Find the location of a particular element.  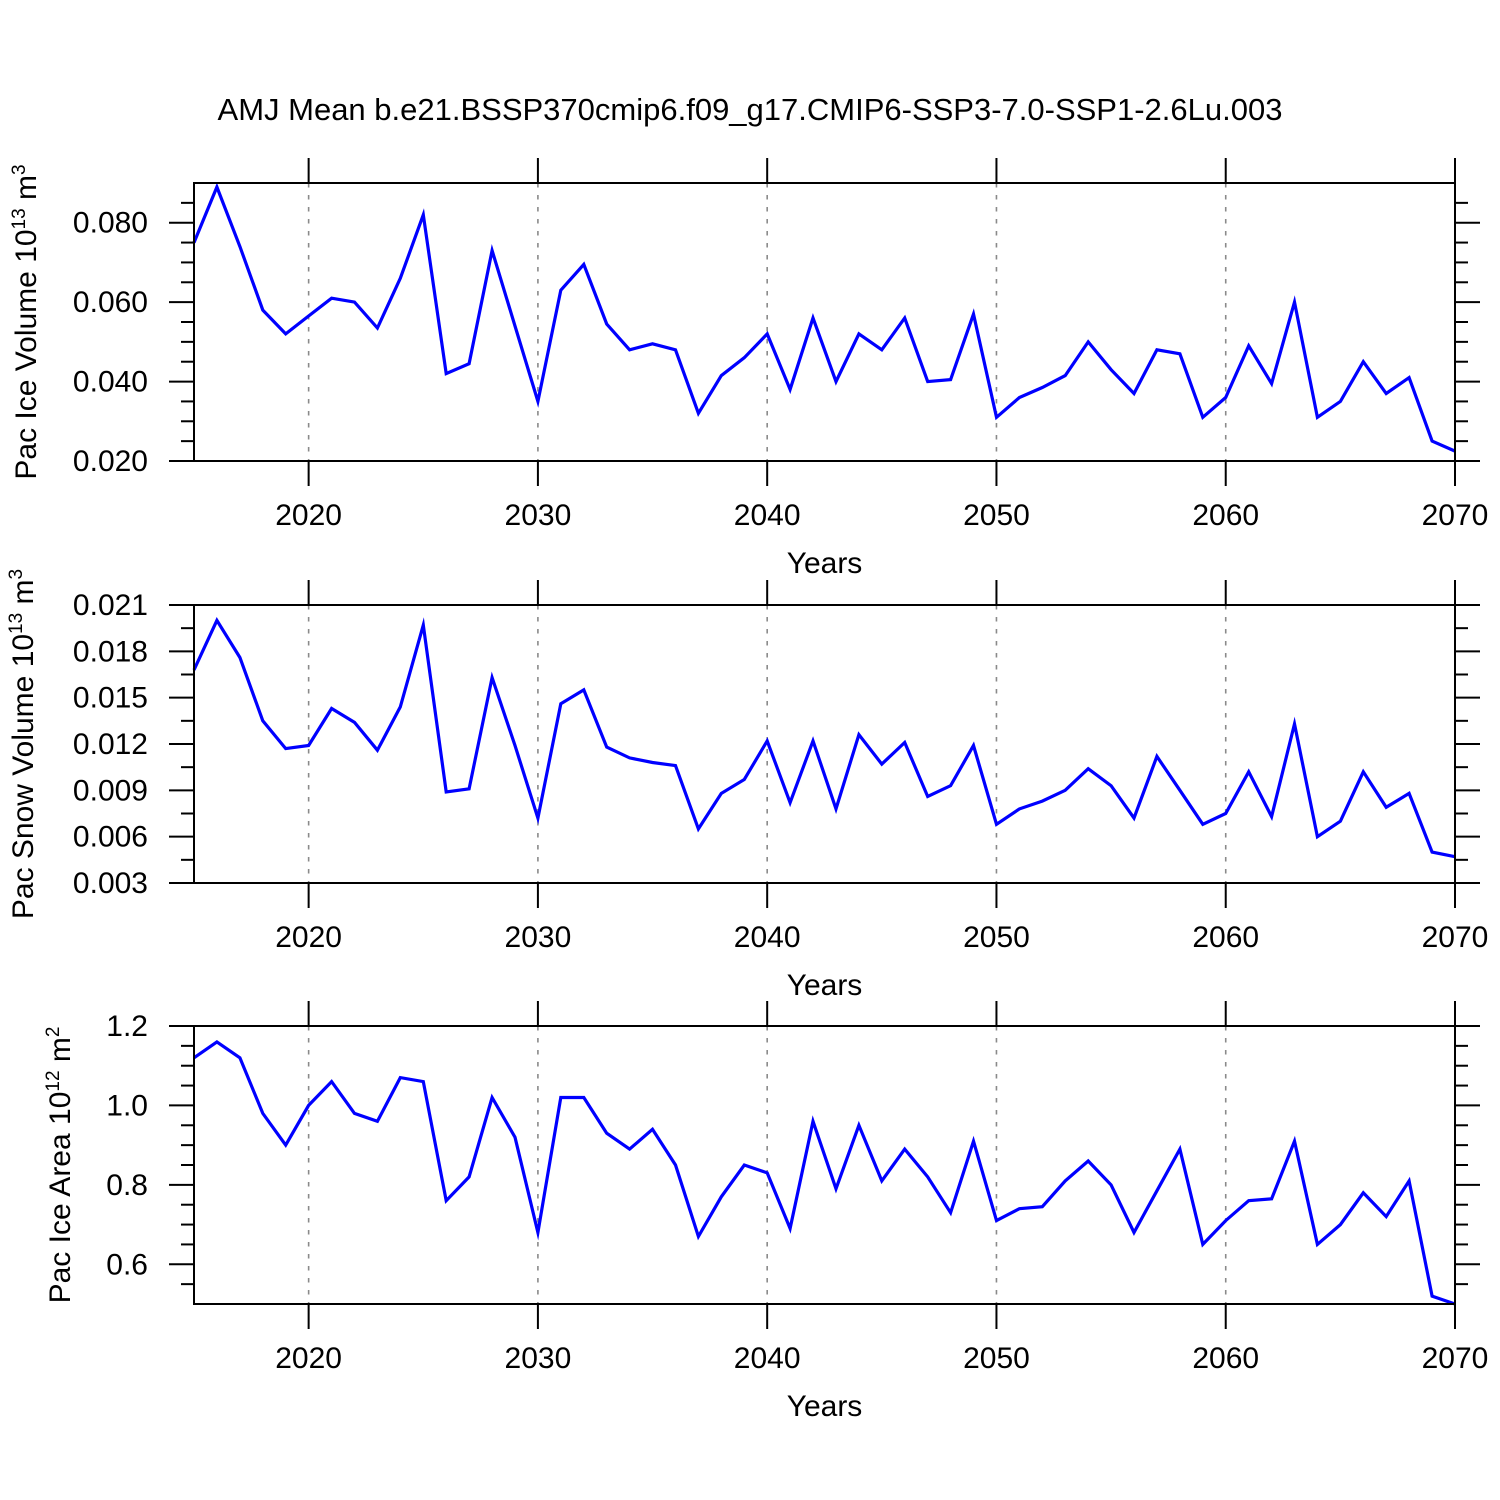

y-tick-label: 1.2 is located at coordinates (127, 1026).